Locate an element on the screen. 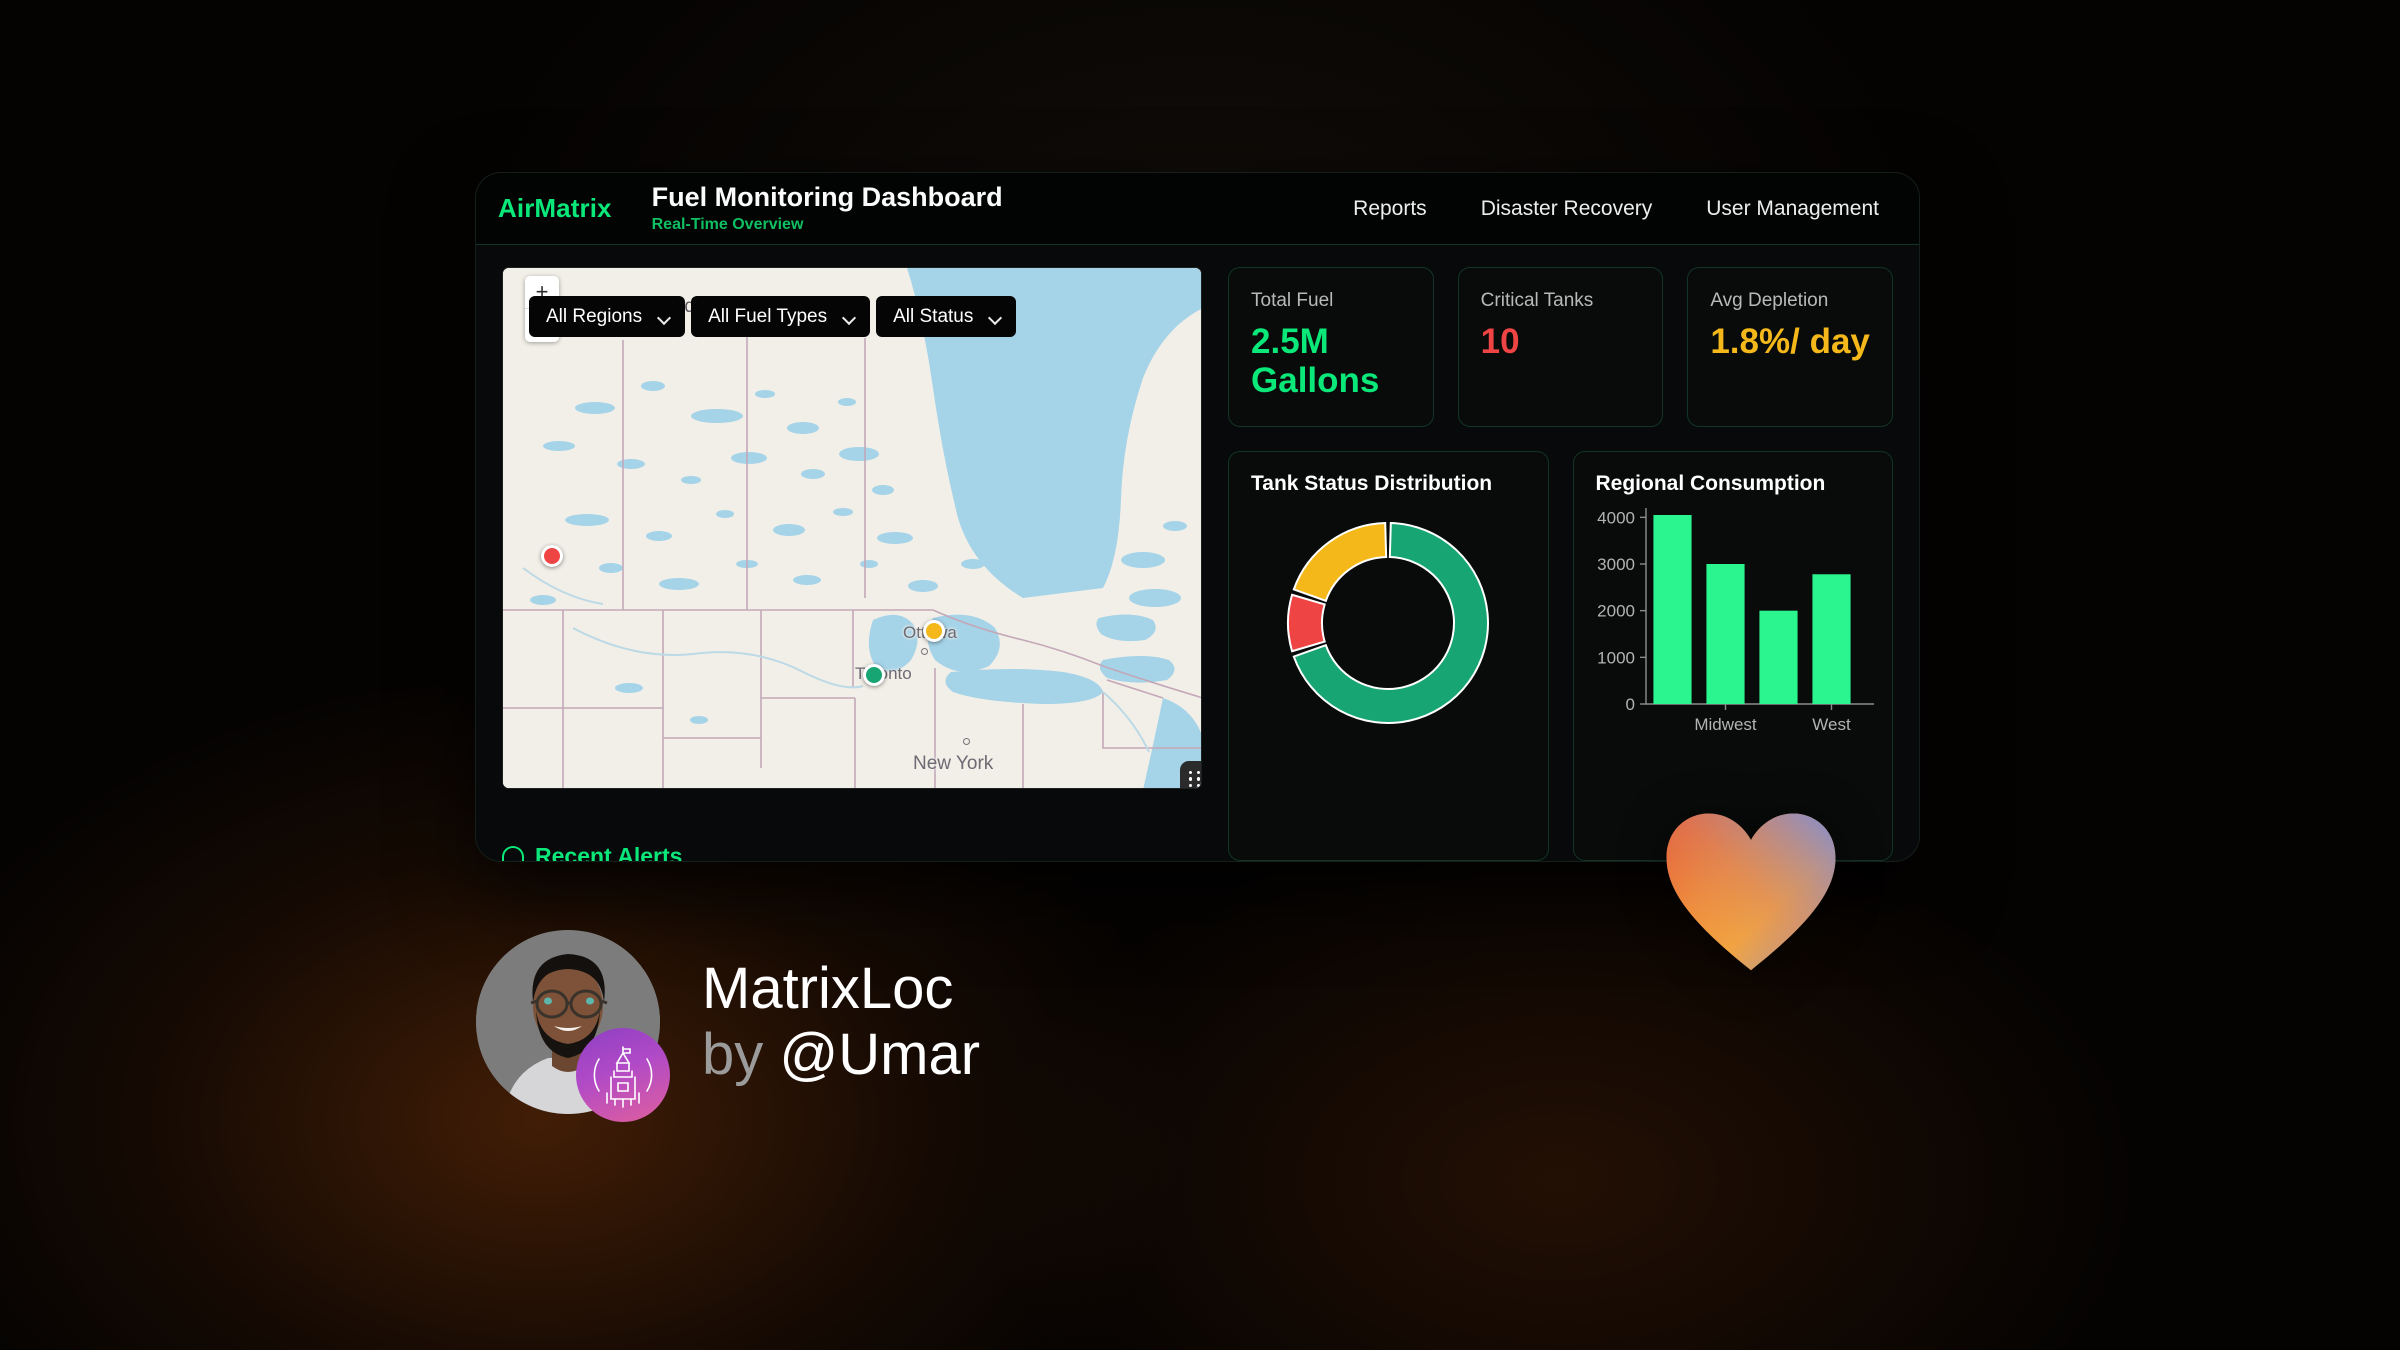 The height and width of the screenshot is (1350, 2400). tower-line-icon is located at coordinates (623, 1077).